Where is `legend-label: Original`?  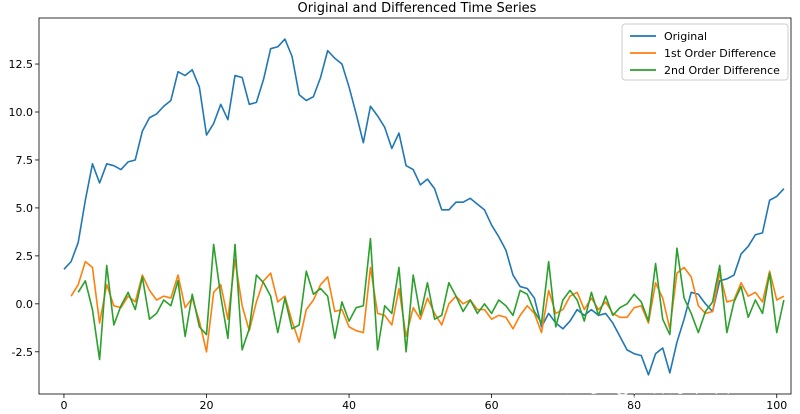 legend-label: Original is located at coordinates (685, 36).